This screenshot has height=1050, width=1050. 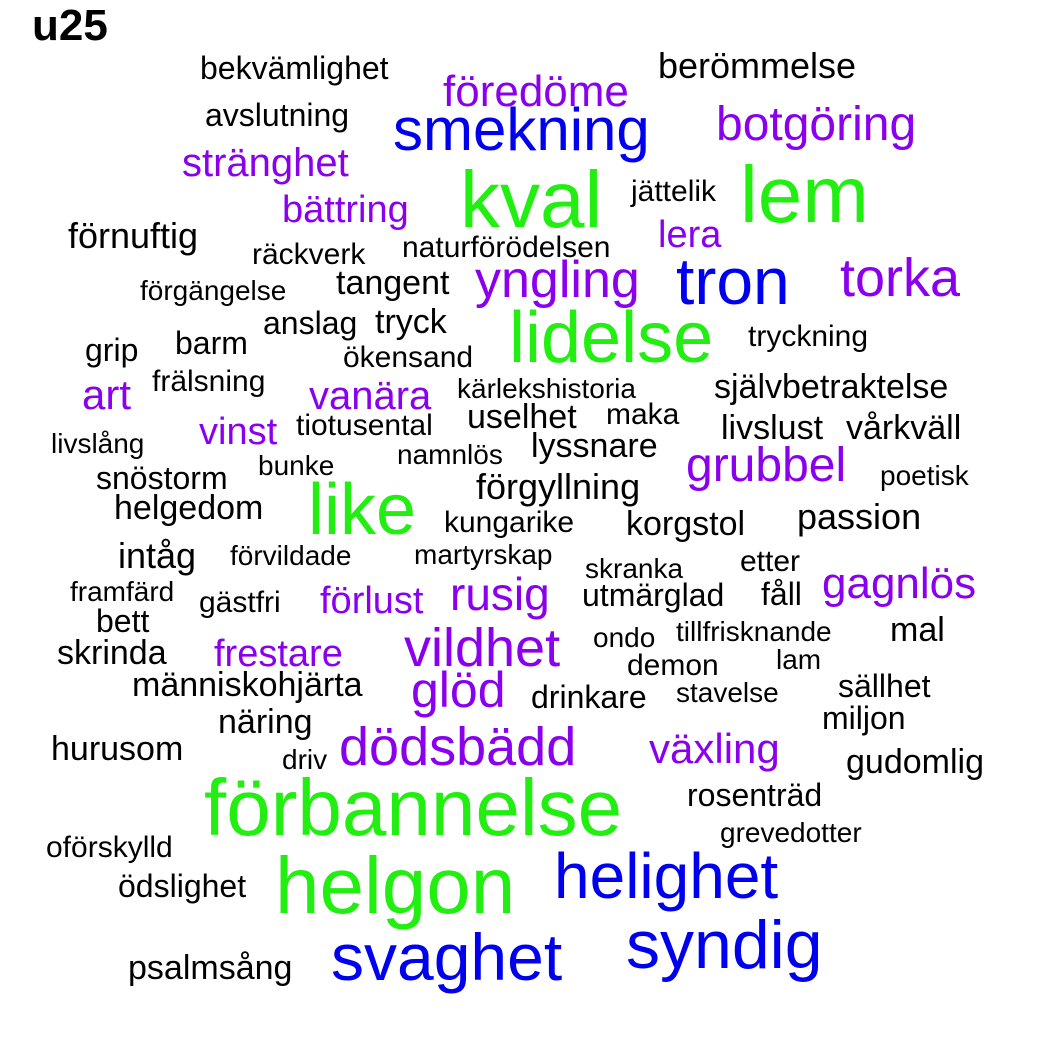 I want to click on cloud-word-namnlos: namnlös, so click(x=450, y=454).